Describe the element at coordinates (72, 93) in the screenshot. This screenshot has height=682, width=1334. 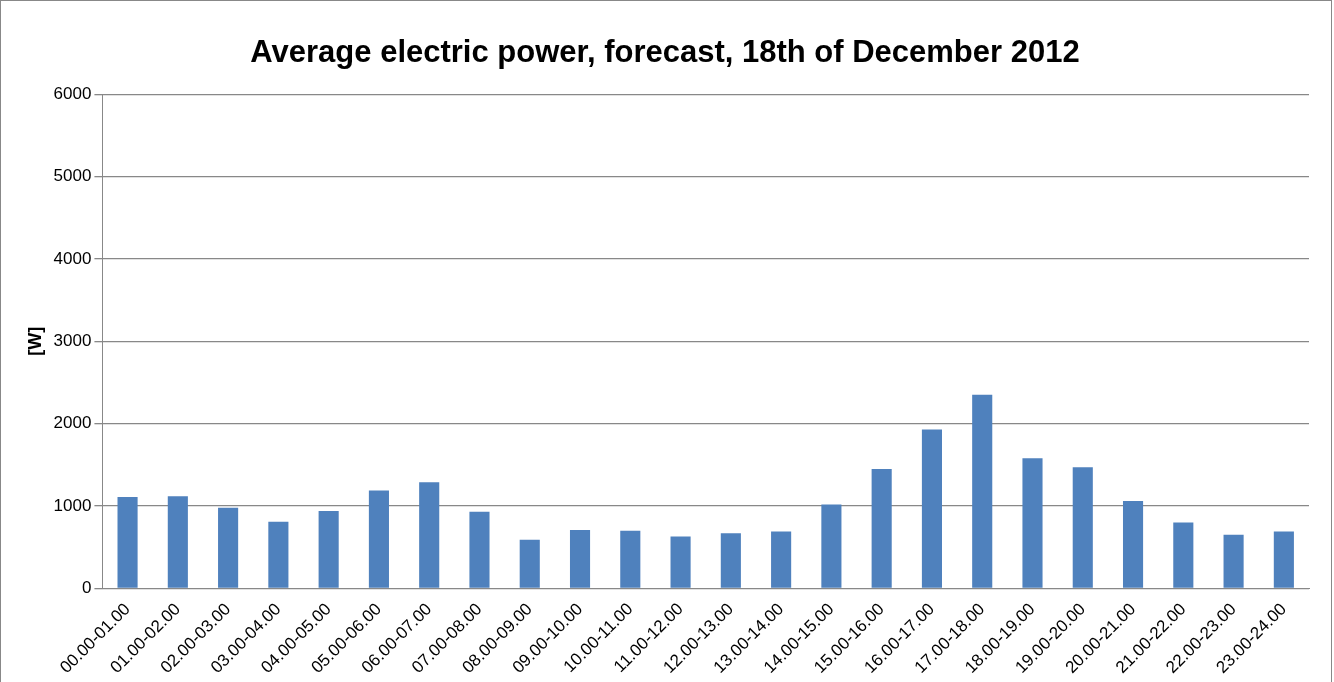
I see `y-tick-label: 6000` at that location.